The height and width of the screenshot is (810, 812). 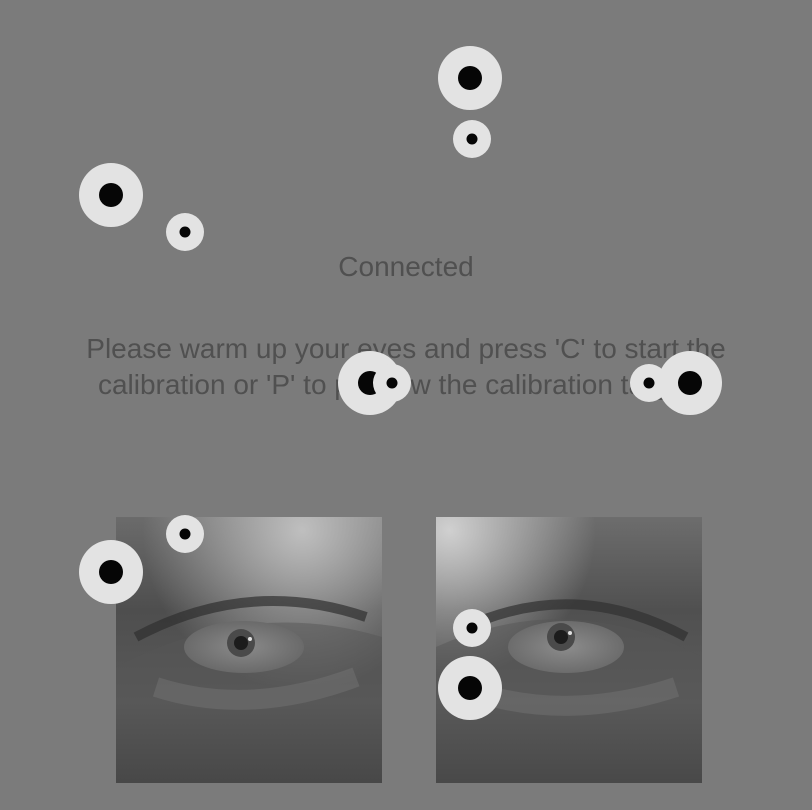 What do you see at coordinates (249, 650) in the screenshot?
I see `left-eye-camera-image` at bounding box center [249, 650].